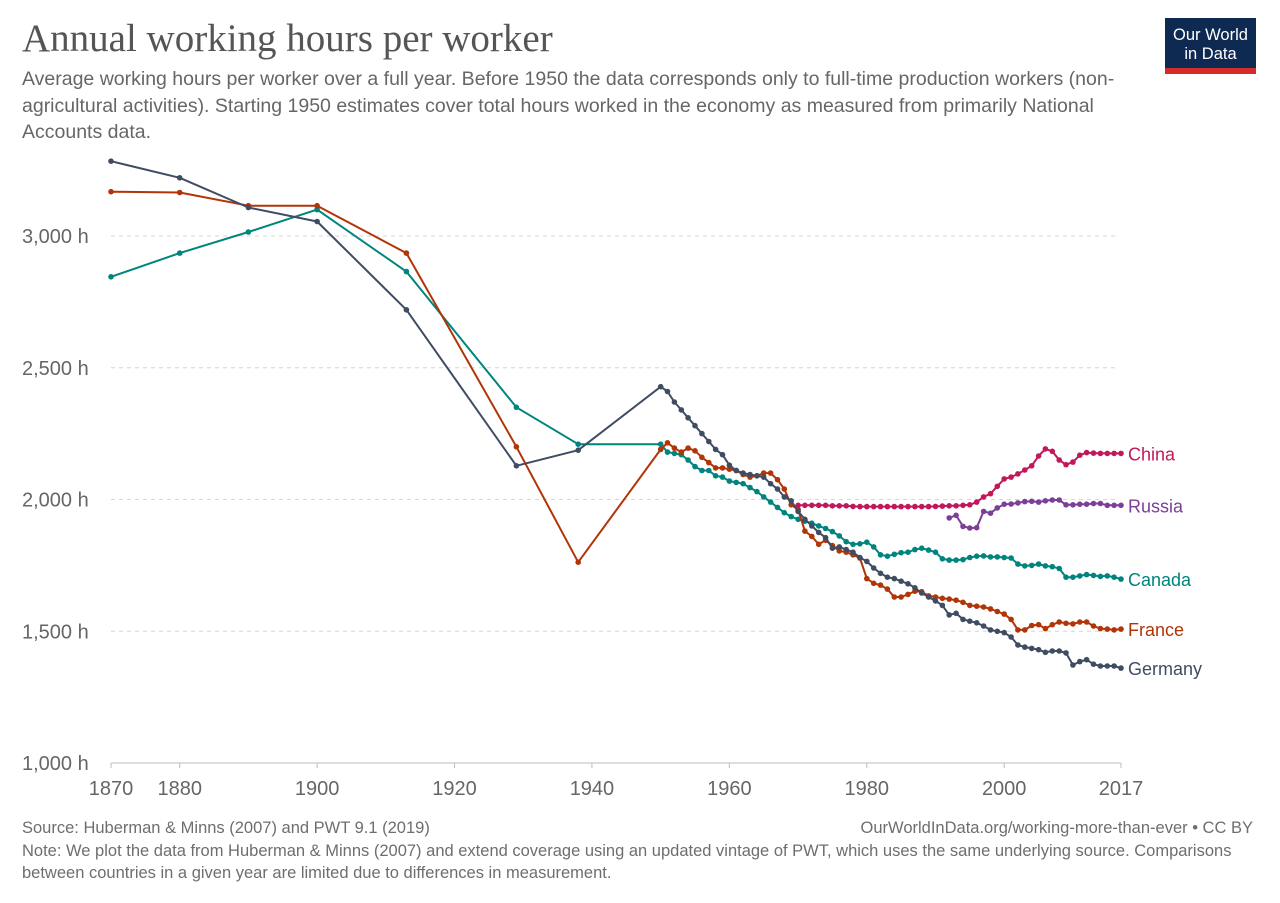 The height and width of the screenshot is (903, 1280). Describe the element at coordinates (1025, 630) in the screenshot. I see `data-point-france-2003` at that location.